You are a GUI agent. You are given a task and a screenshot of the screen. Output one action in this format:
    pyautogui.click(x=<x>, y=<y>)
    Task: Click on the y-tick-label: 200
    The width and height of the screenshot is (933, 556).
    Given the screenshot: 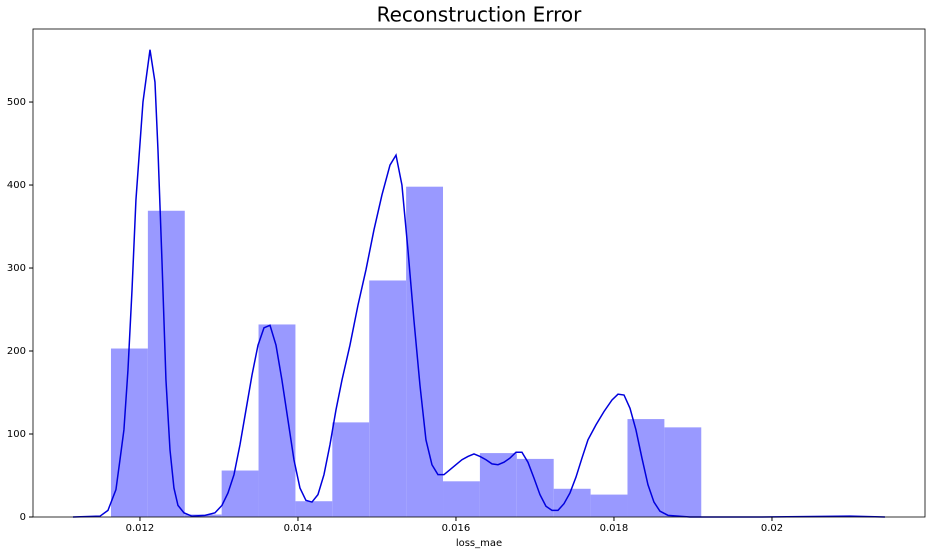 What is the action you would take?
    pyautogui.click(x=16, y=351)
    